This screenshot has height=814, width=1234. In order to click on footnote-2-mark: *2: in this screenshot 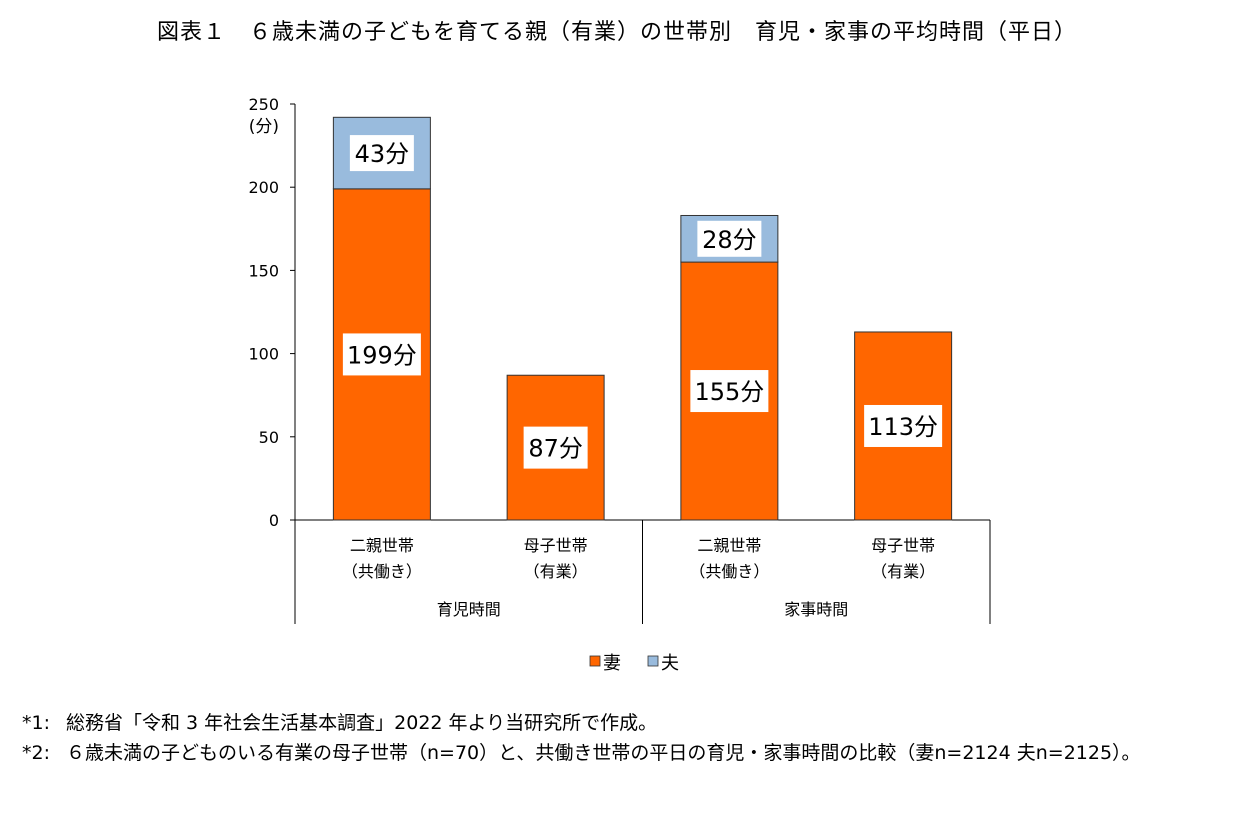, I will do `click(36, 753)`.